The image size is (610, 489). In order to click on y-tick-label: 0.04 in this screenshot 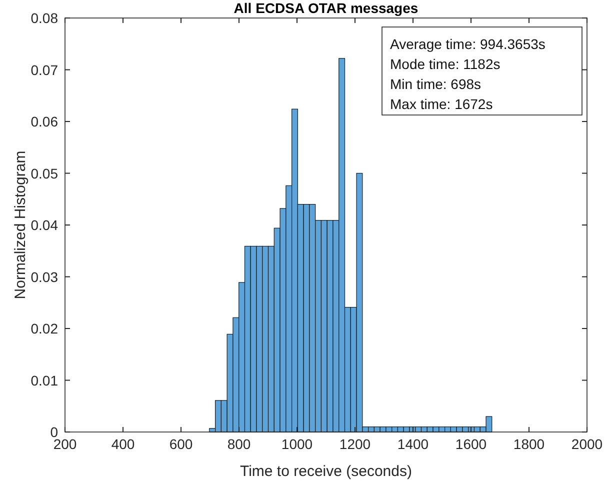, I will do `click(44, 225)`.